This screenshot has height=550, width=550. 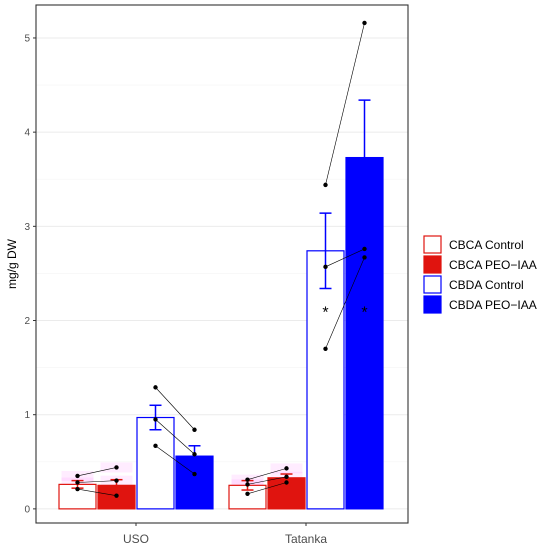 What do you see at coordinates (344, 313) in the screenshot?
I see `significance-marks: * *` at bounding box center [344, 313].